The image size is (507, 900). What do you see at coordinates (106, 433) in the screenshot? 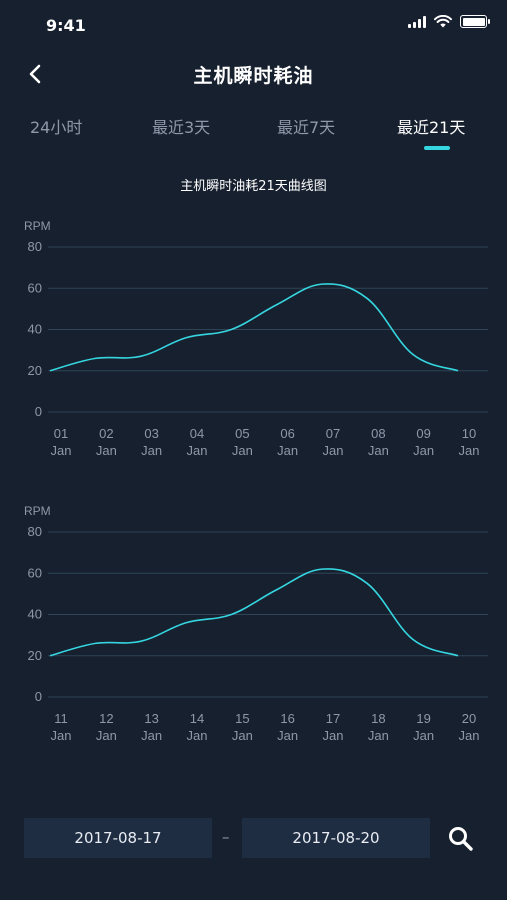
I see `x-tick-day: 02` at bounding box center [106, 433].